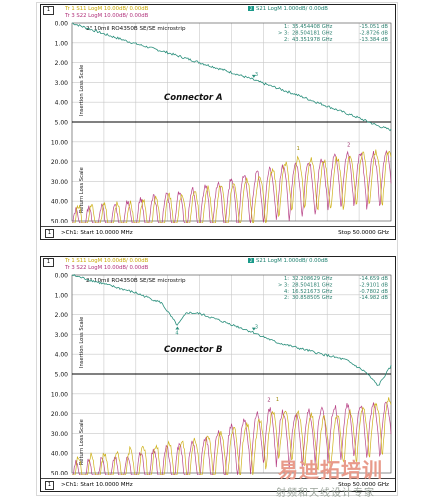 The width and height of the screenshot is (424, 503). Describe the element at coordinates (286, 292) in the screenshot. I see `marker-id: 4:` at that location.